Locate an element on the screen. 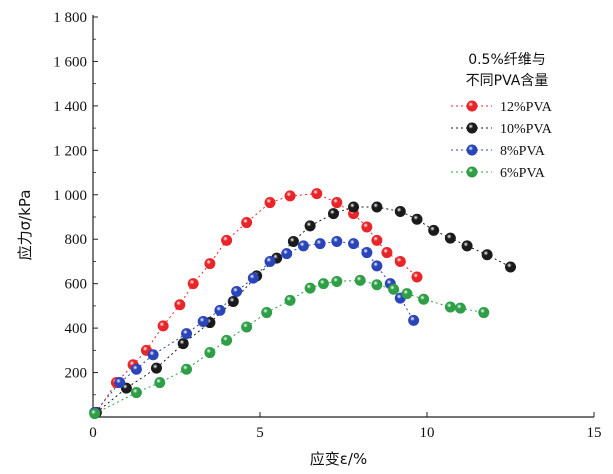  legend-entry: 12%PVA is located at coordinates (502, 107).